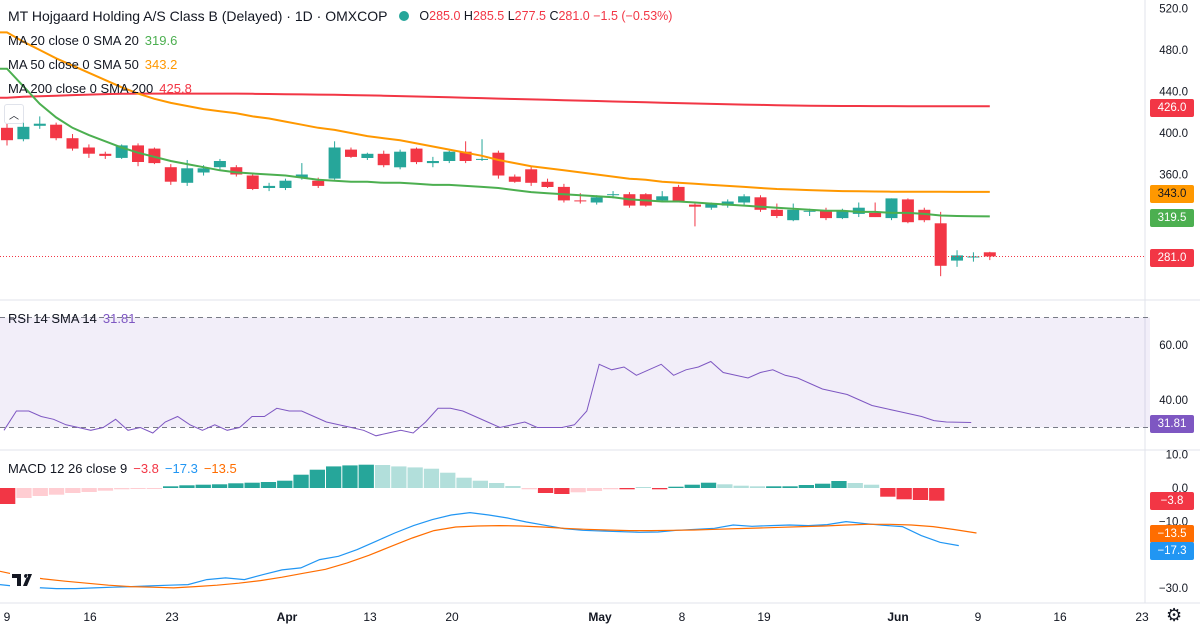  What do you see at coordinates (1173, 176) in the screenshot?
I see `price-tick-label: 360.0` at bounding box center [1173, 176].